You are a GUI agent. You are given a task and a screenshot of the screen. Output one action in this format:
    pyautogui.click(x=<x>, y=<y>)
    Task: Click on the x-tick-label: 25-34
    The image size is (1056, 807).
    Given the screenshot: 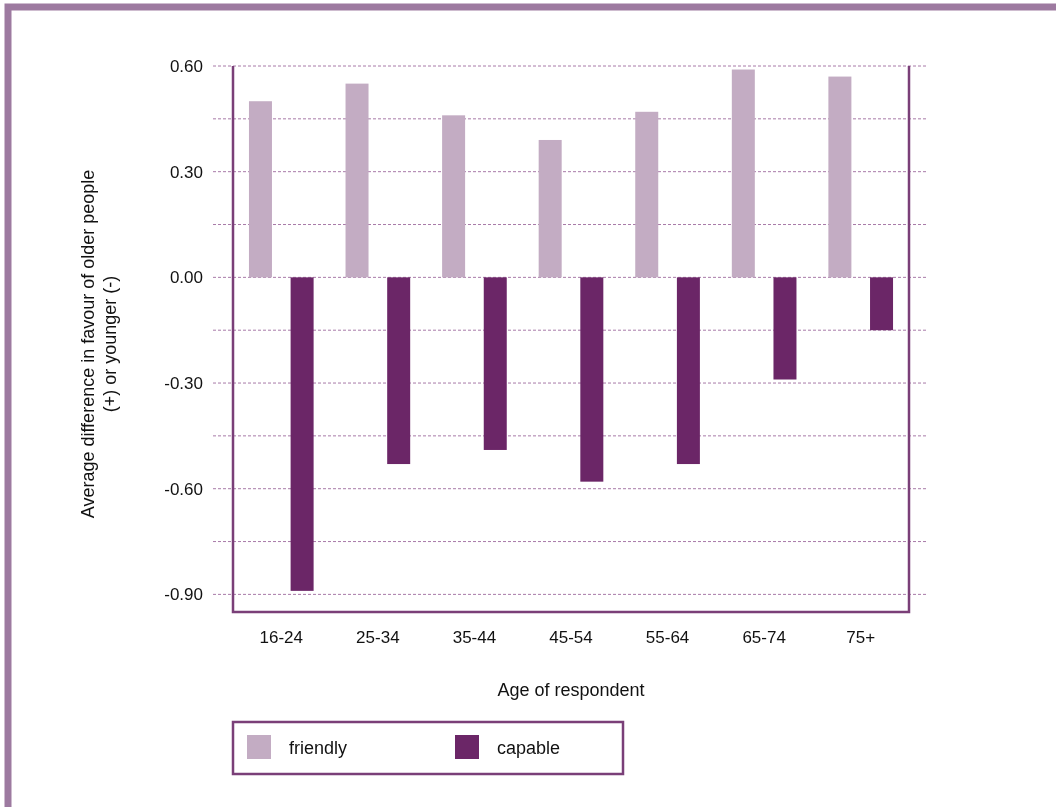 What is the action you would take?
    pyautogui.click(x=378, y=637)
    